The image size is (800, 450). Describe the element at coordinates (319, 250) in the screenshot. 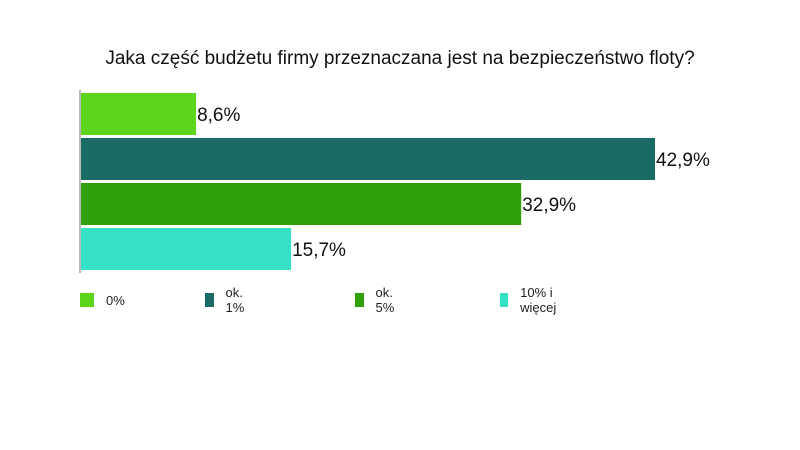

I see `data-label-4: 15,7%` at that location.